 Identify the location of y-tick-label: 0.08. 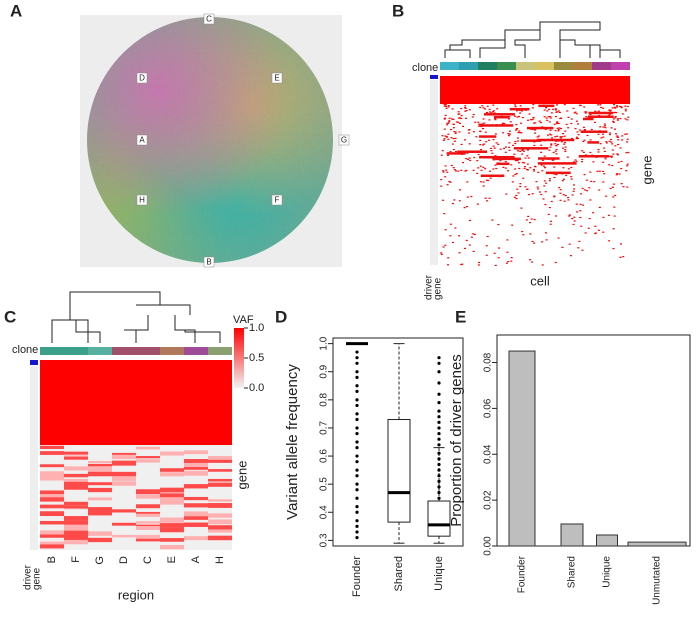
(488, 362).